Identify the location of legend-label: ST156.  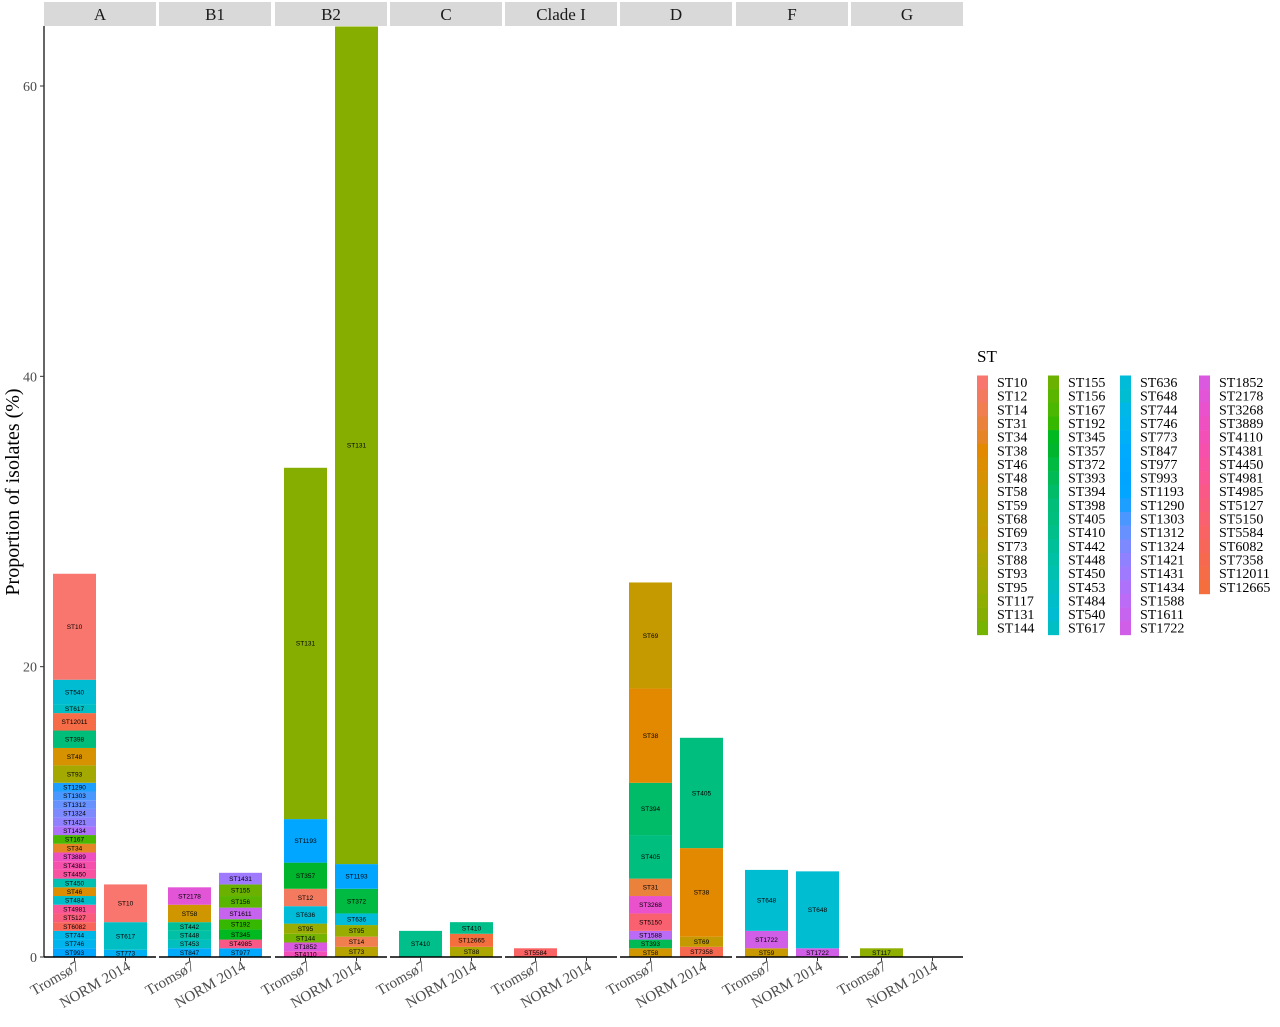
(1086, 397).